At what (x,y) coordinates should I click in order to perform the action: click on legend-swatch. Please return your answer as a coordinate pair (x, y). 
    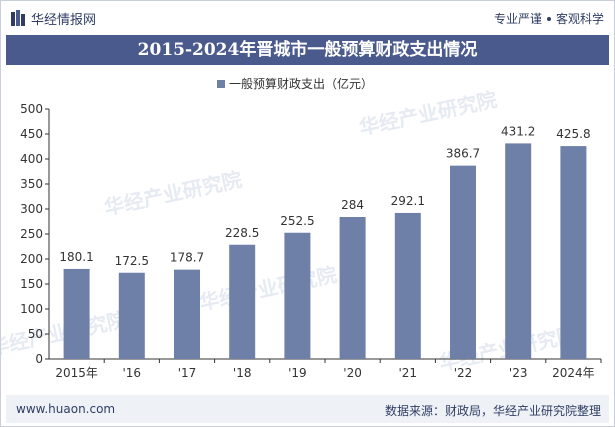
    Looking at the image, I should click on (221, 84).